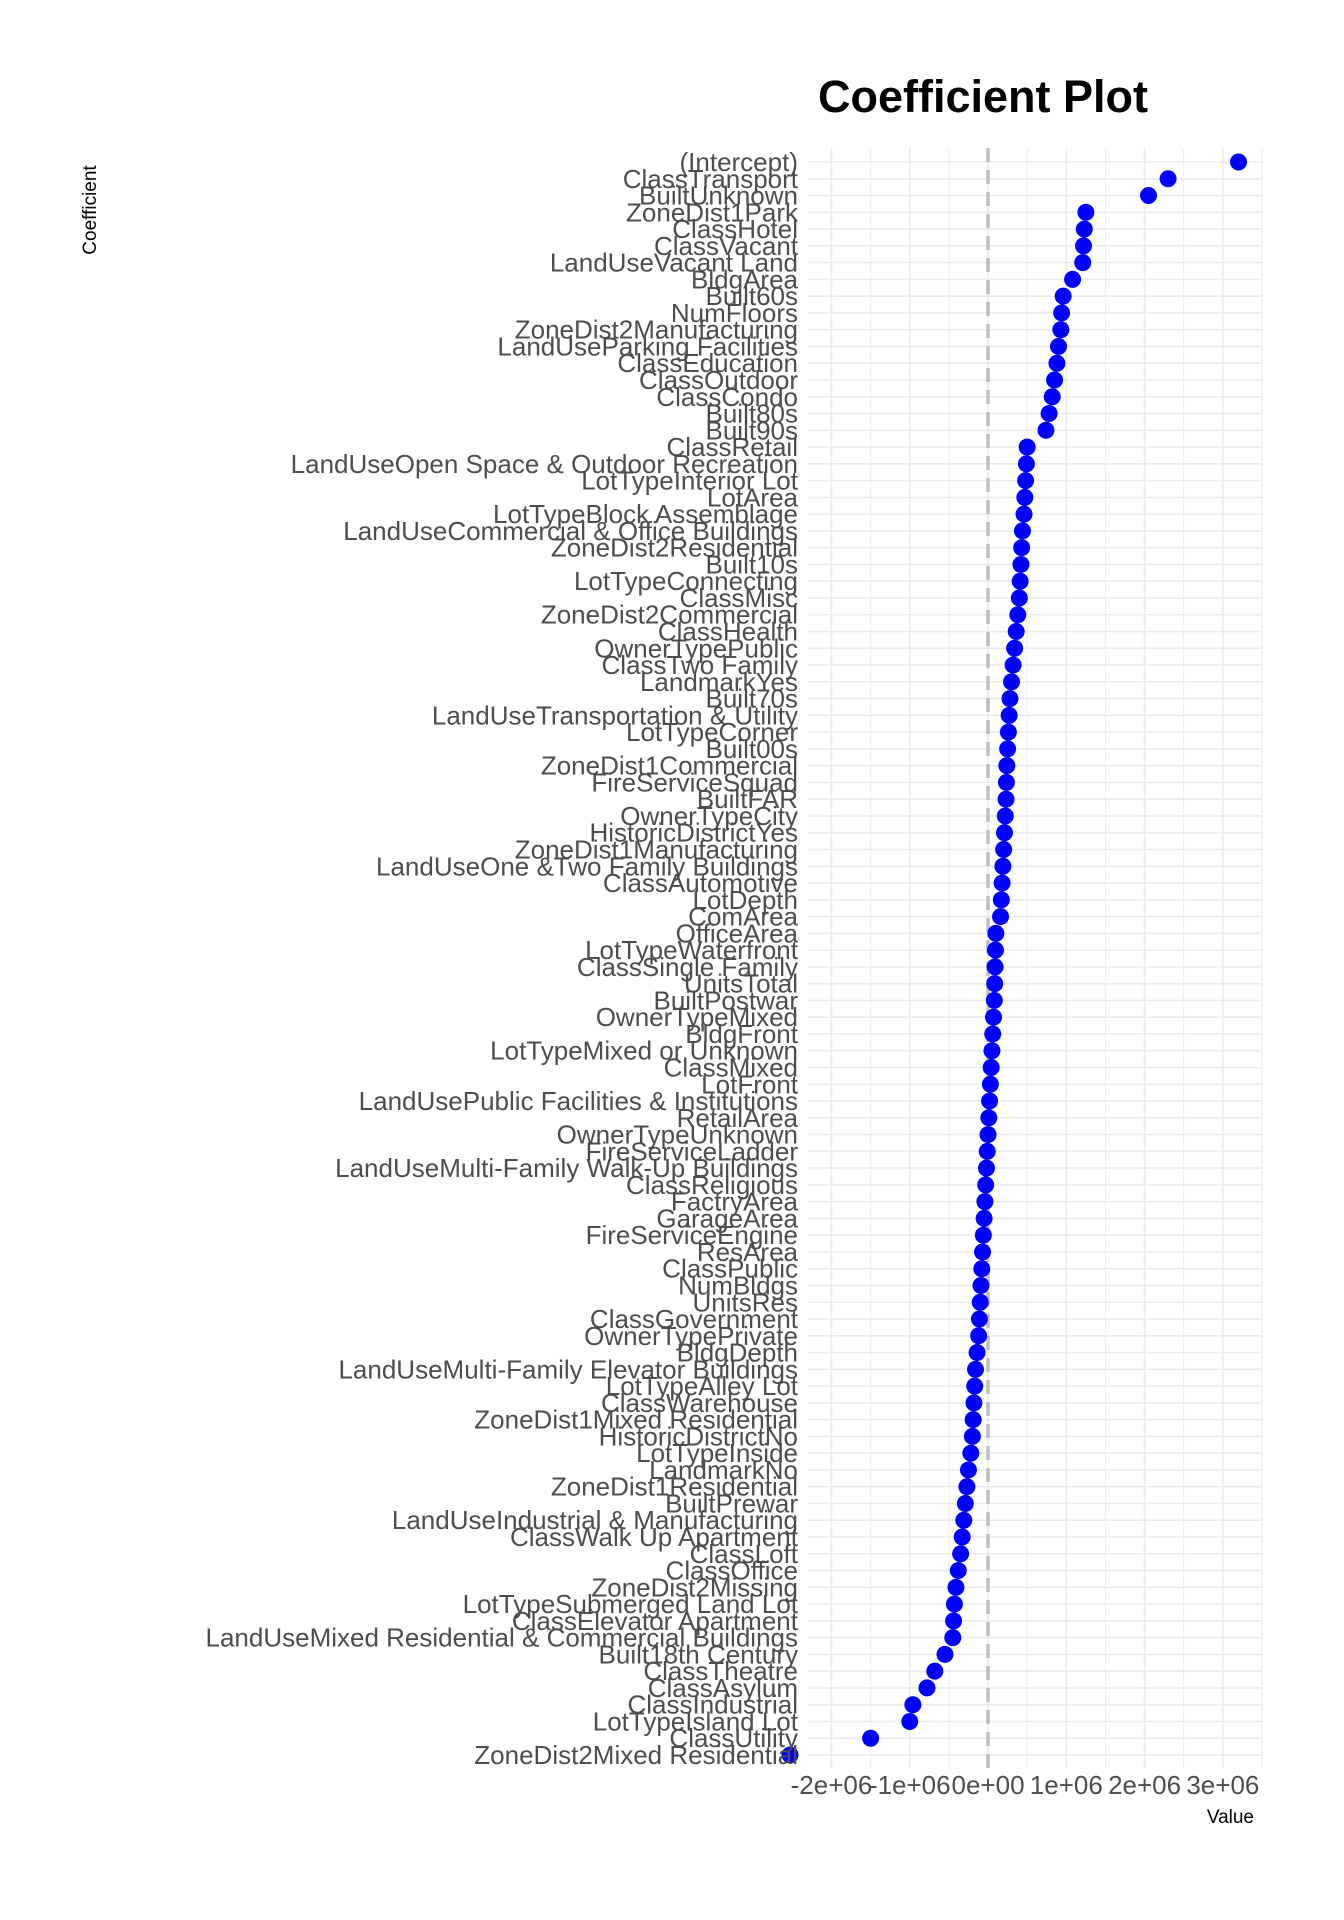 Image resolution: width=1344 pixels, height=1920 pixels. Describe the element at coordinates (570, 531) in the screenshot. I see `coefficient-label: LandUseCommercial & Office Buildings` at that location.